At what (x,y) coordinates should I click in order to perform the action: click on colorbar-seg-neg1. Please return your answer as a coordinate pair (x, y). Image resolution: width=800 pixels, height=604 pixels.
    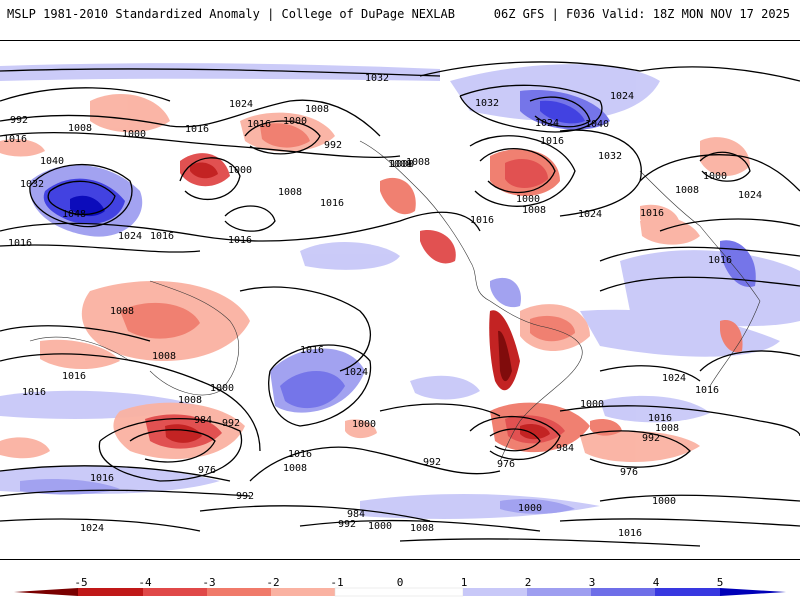
    Looking at the image, I should click on (303, 592).